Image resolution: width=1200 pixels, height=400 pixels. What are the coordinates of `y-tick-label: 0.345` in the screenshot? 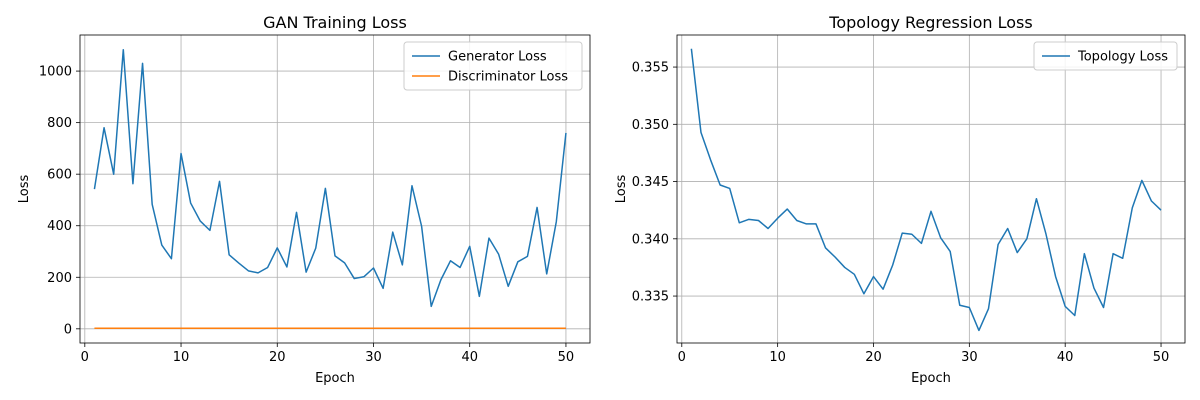 It's located at (650, 182).